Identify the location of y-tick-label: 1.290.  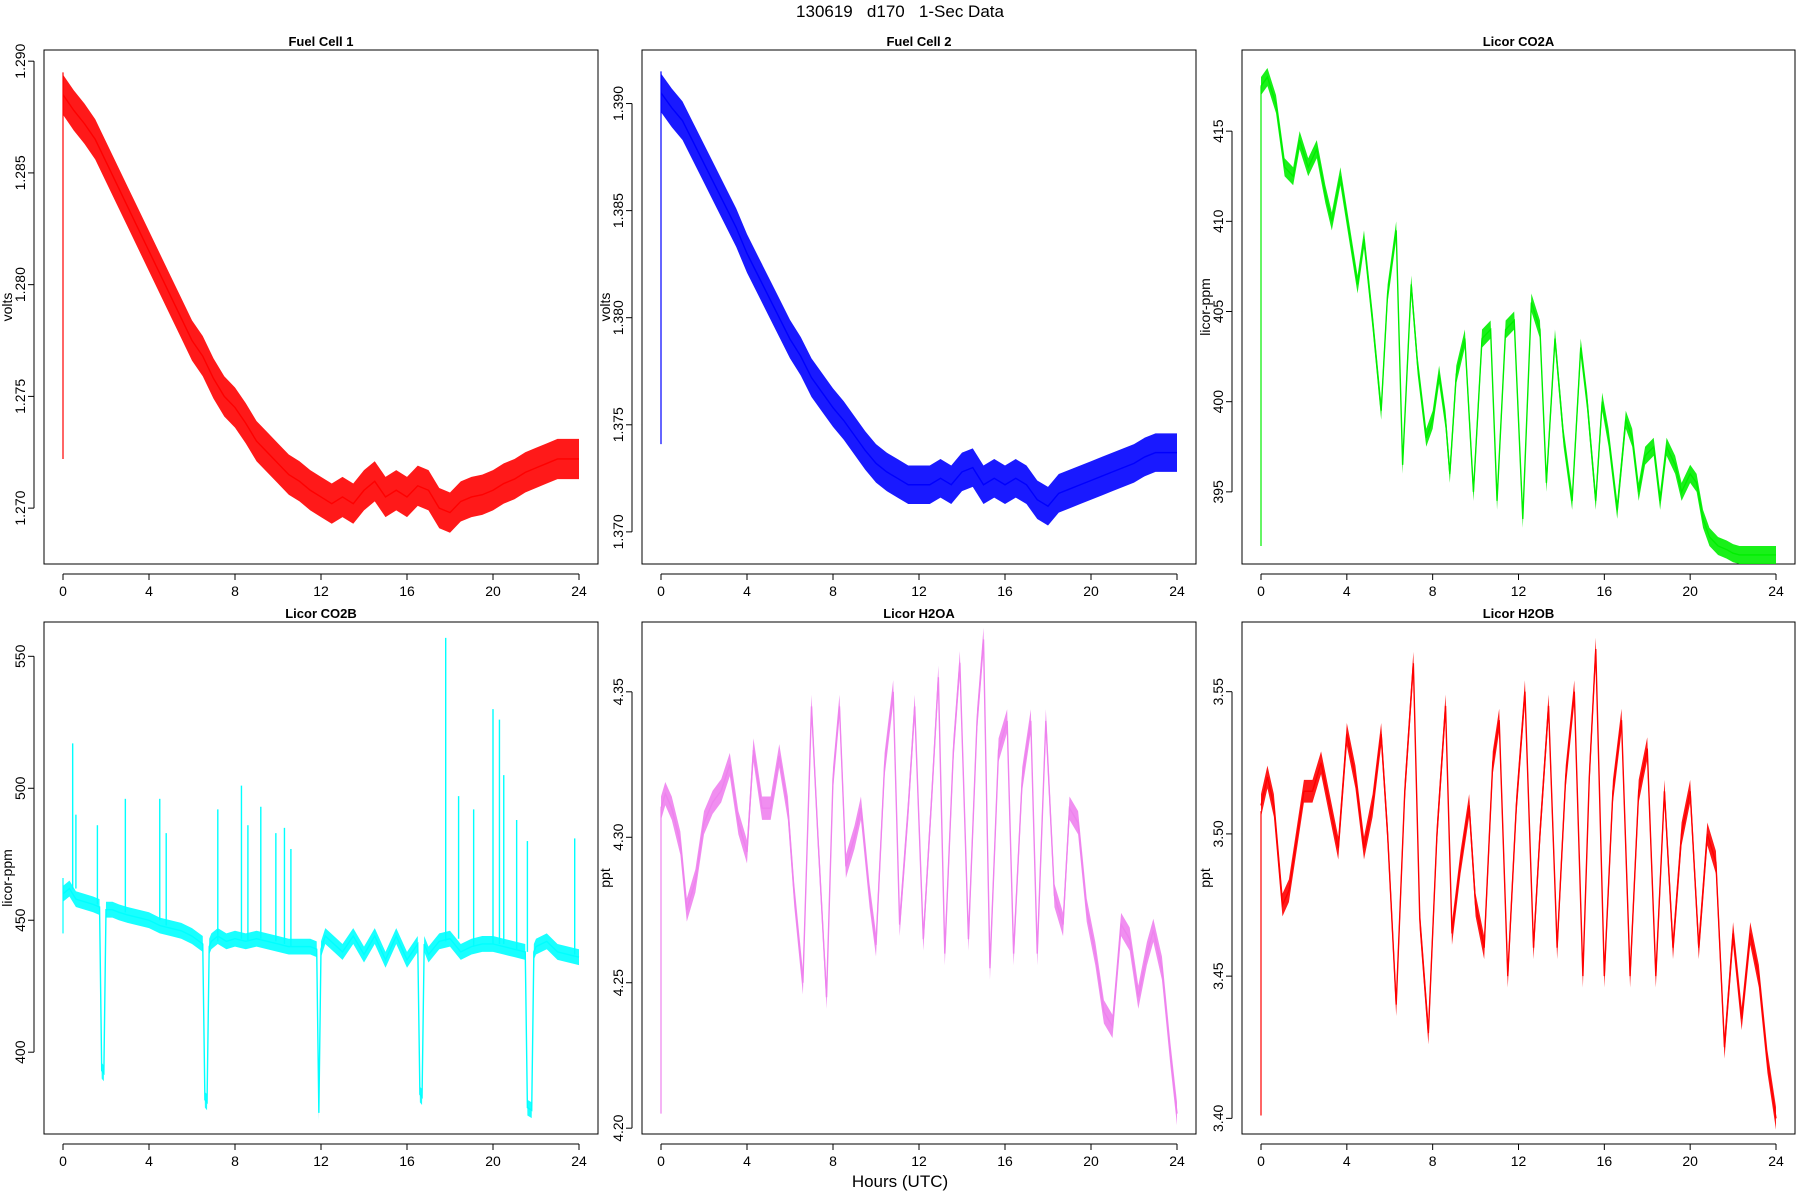
(20, 60).